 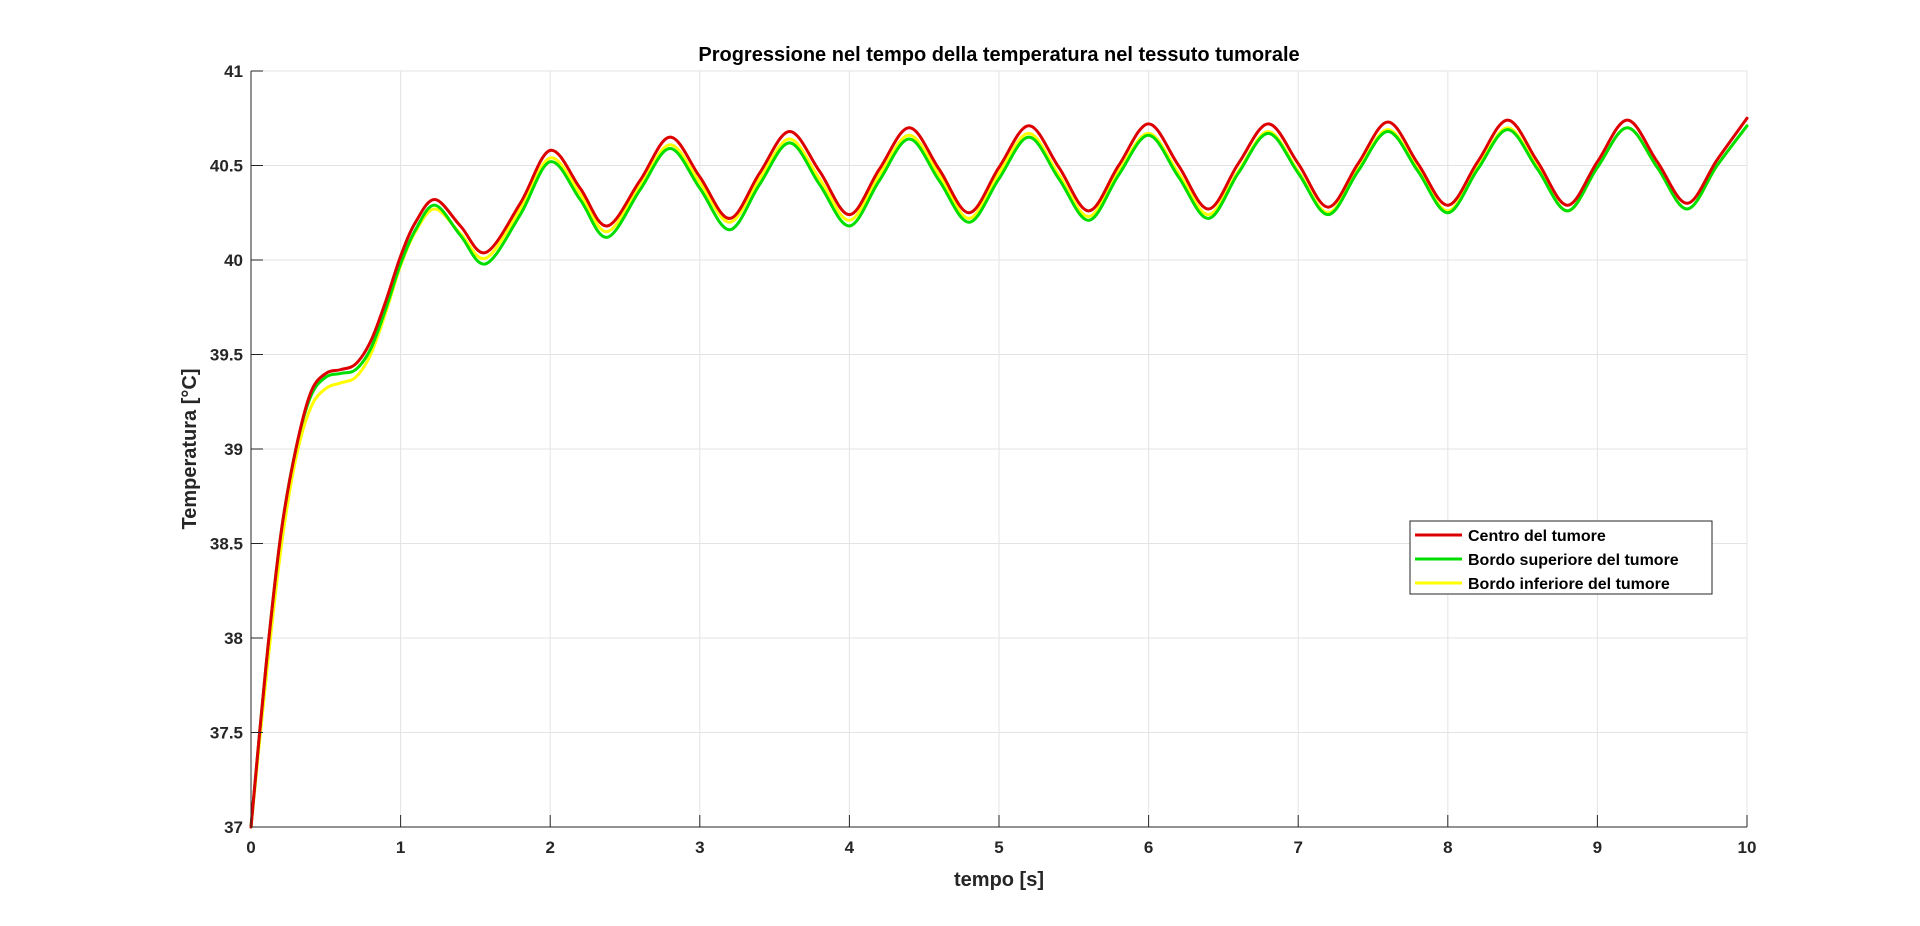 I want to click on y-tick-label: 37.5, so click(x=226, y=733).